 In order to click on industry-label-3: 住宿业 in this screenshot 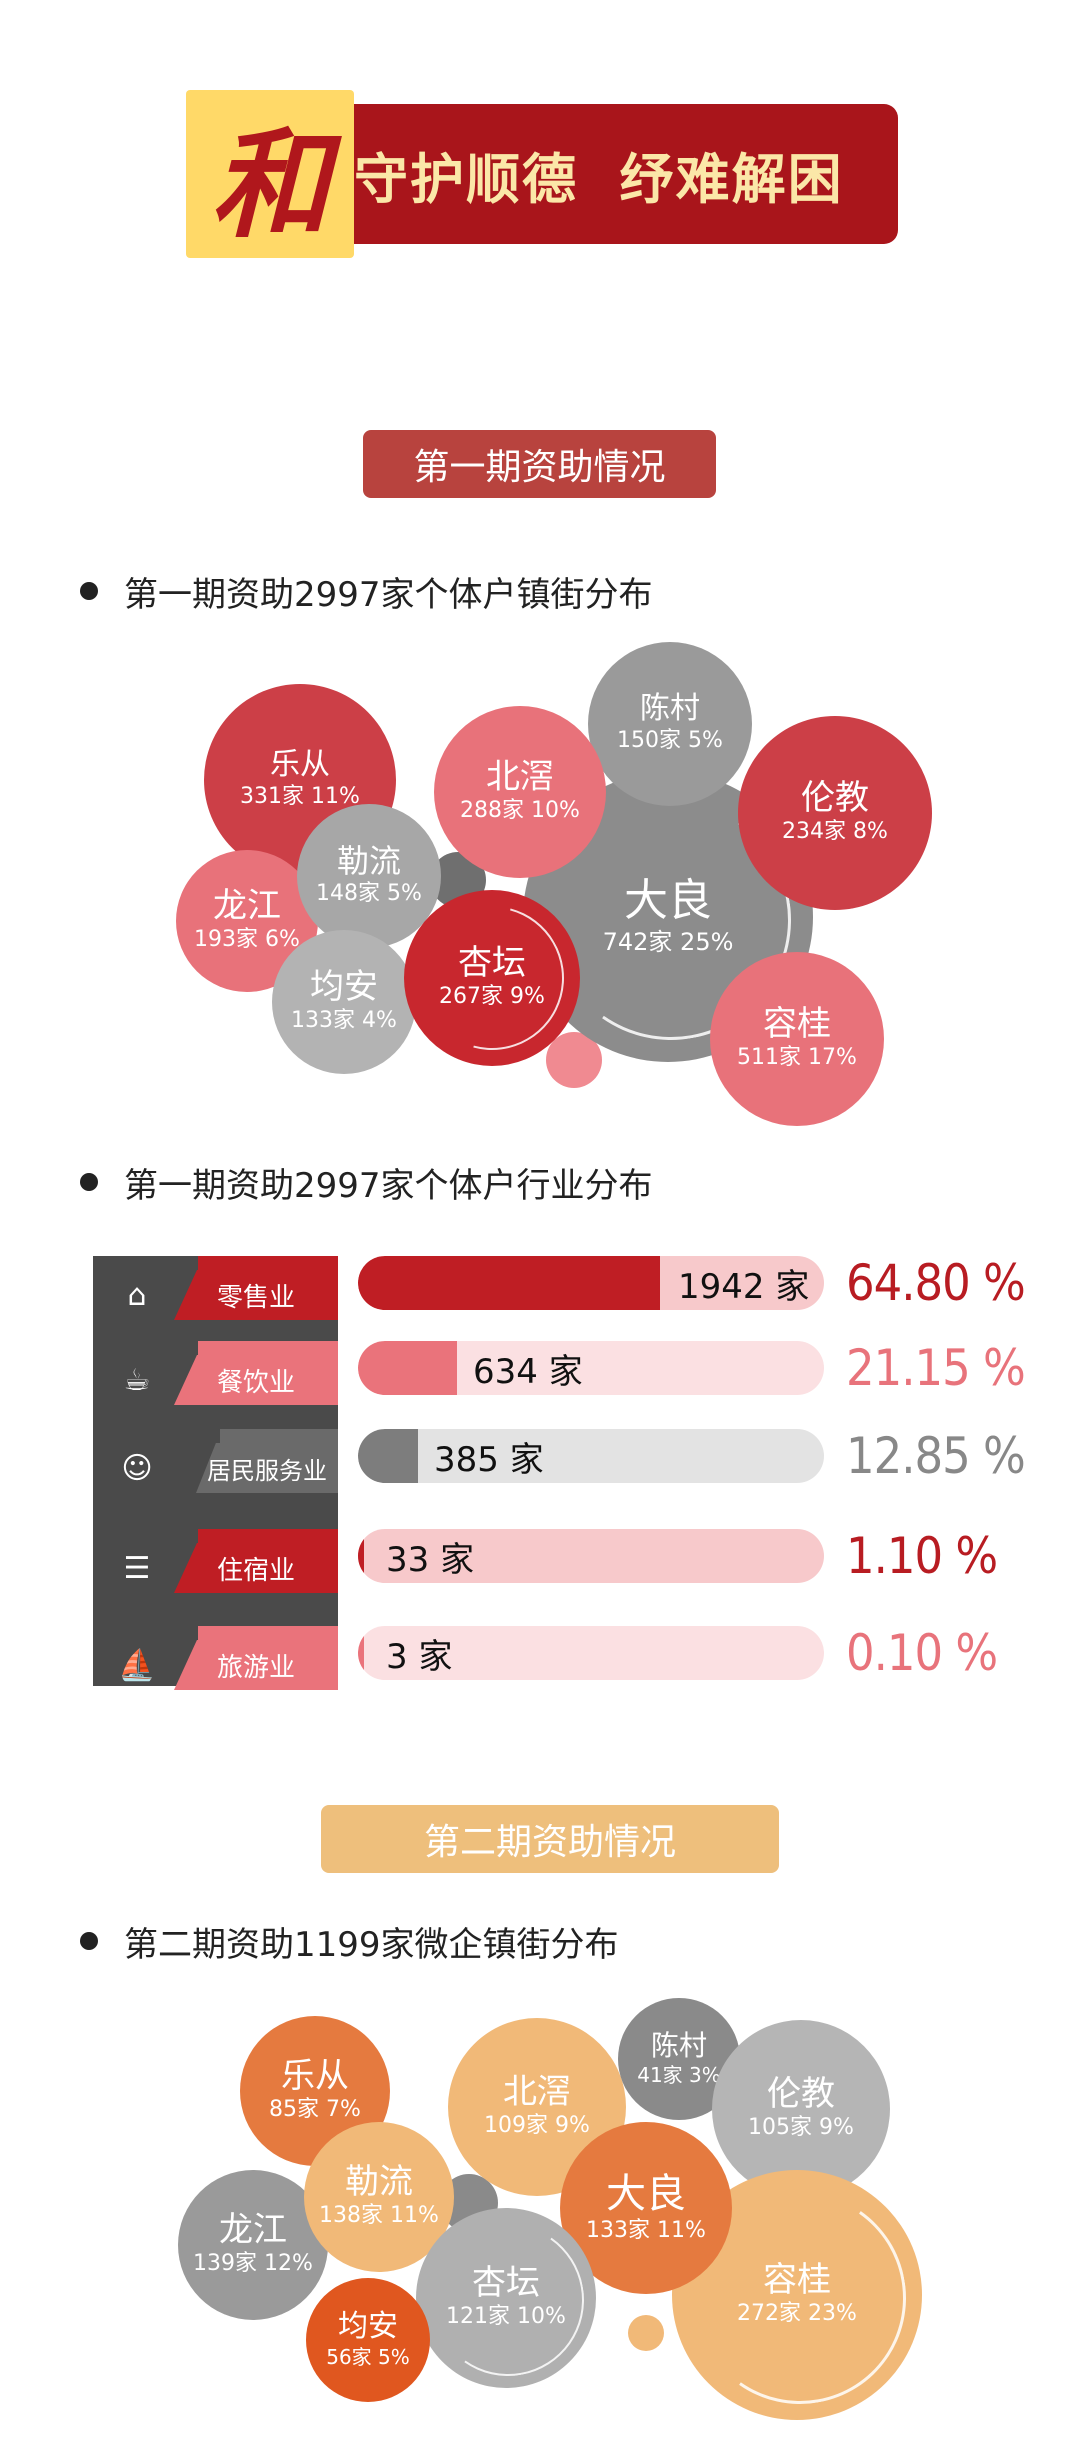, I will do `click(256, 1568)`.